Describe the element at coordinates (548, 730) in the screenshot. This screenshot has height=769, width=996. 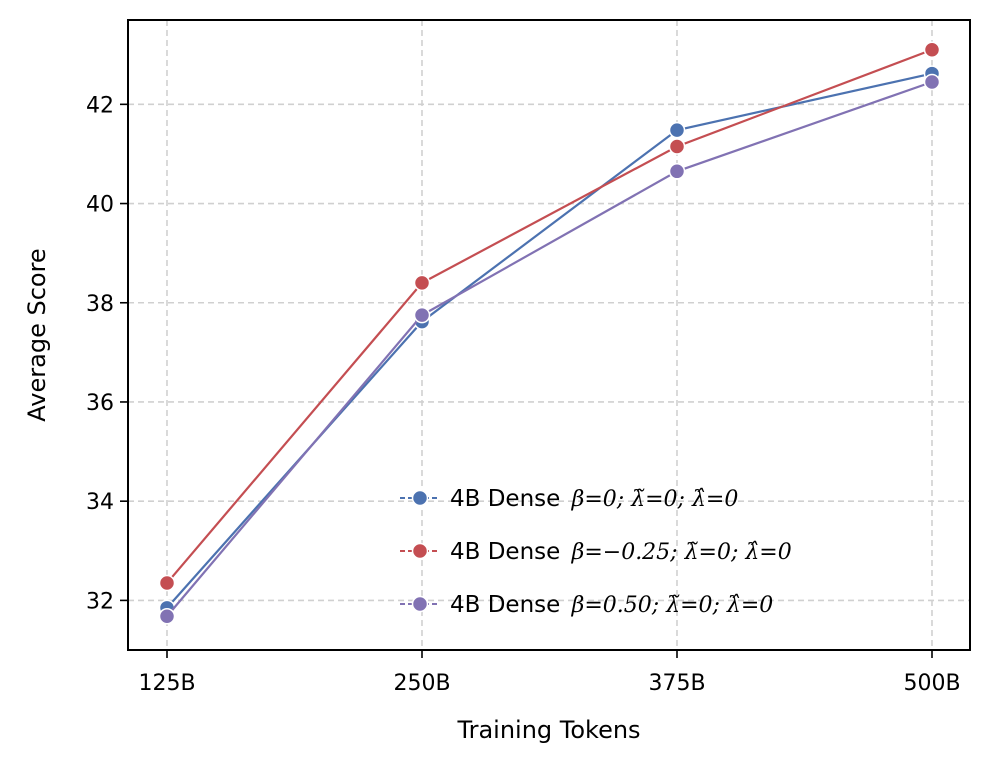
I see `x-axis-title: Training Tokens` at that location.